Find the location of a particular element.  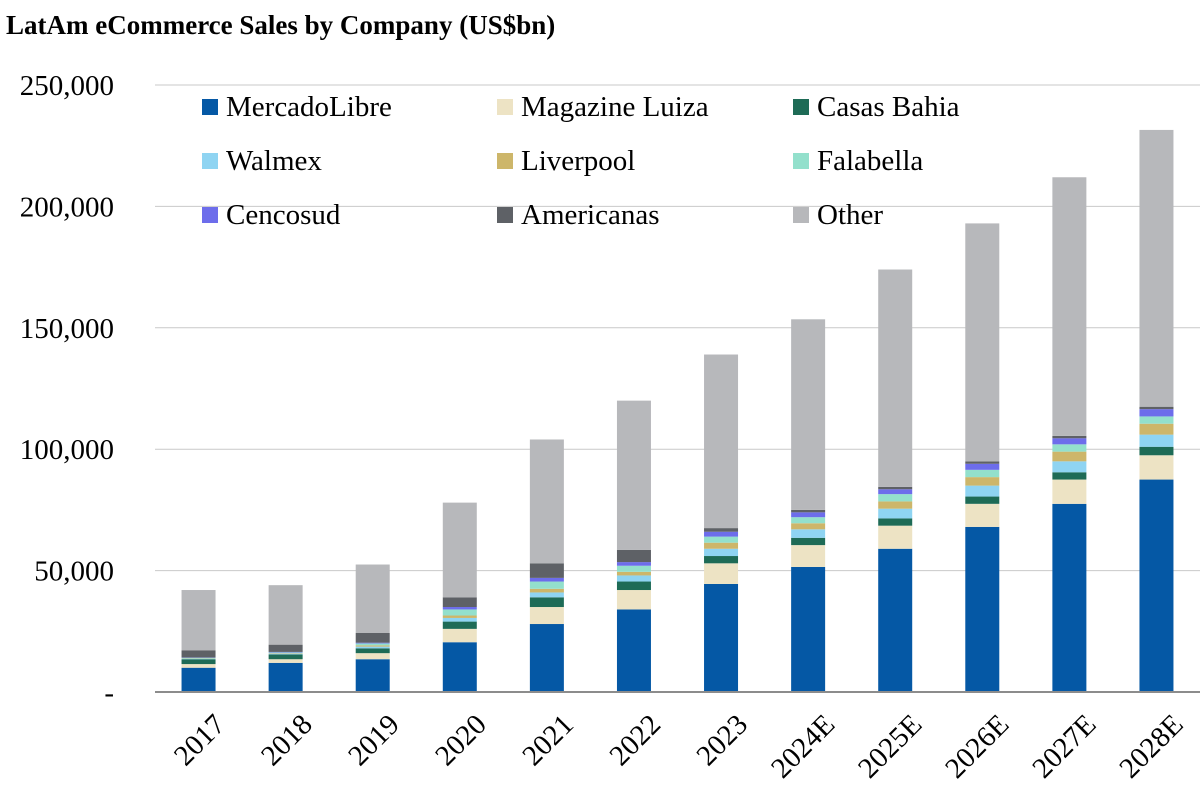

legend-item-americanas: Americanas is located at coordinates (578, 215).